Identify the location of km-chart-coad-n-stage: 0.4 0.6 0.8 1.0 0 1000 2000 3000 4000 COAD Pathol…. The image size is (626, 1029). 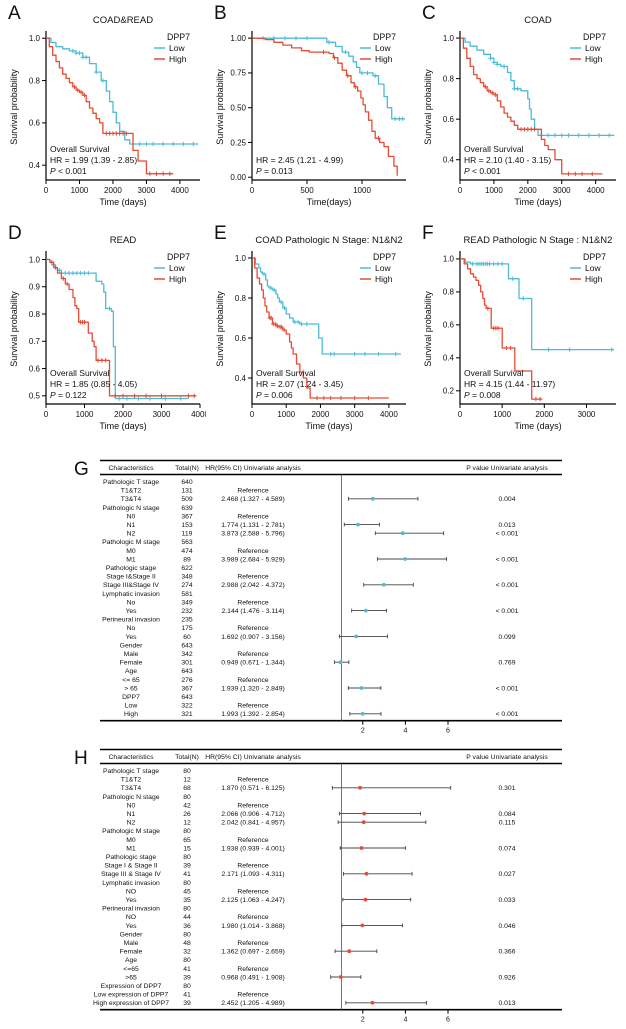
(310, 333).